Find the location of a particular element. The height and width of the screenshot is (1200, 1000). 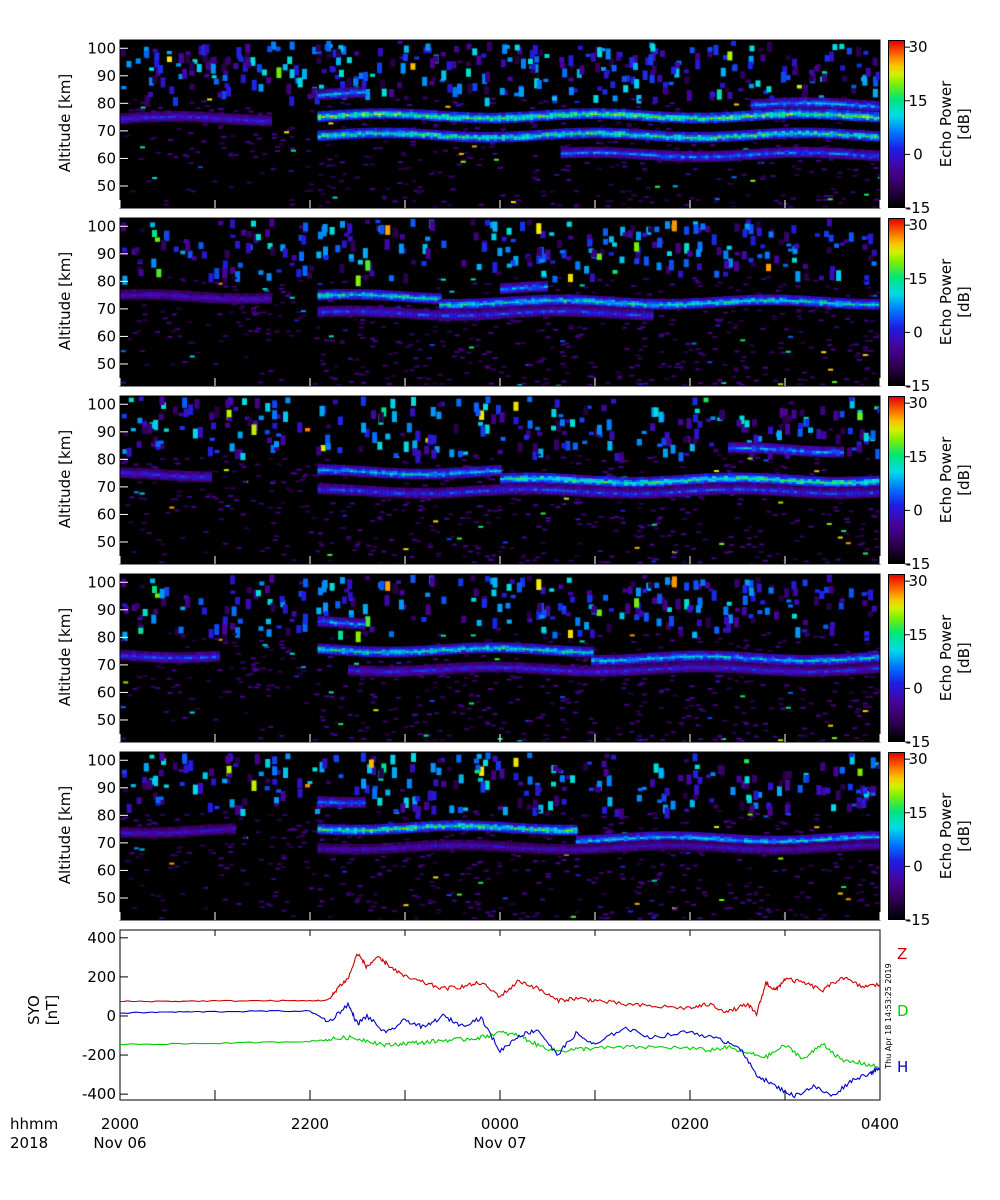

colorbar-title-3: Echo Power [dB] is located at coordinates (955, 480).